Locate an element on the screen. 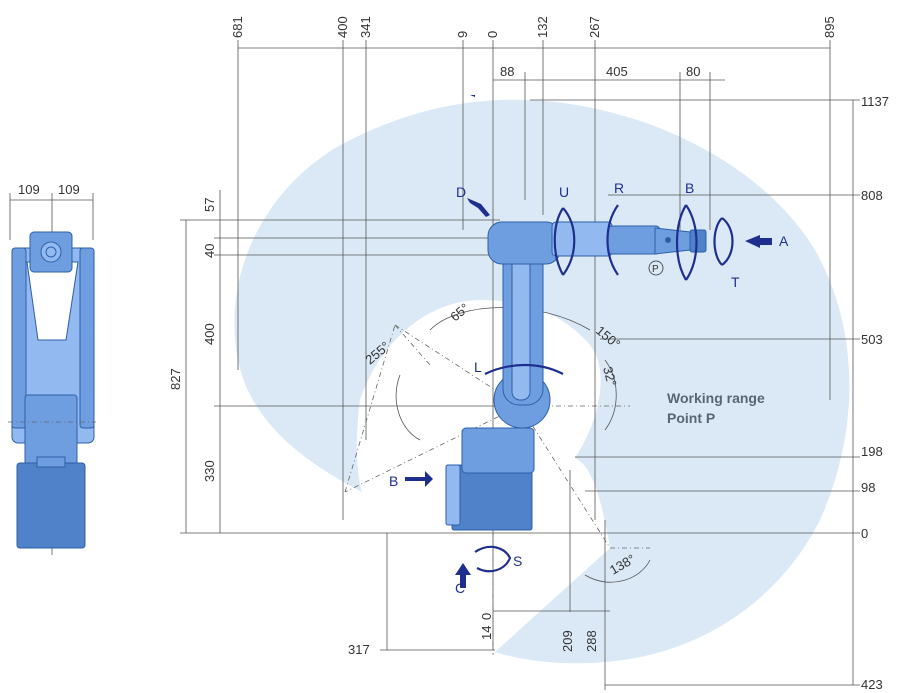  axis-label-s: S is located at coordinates (517, 561).